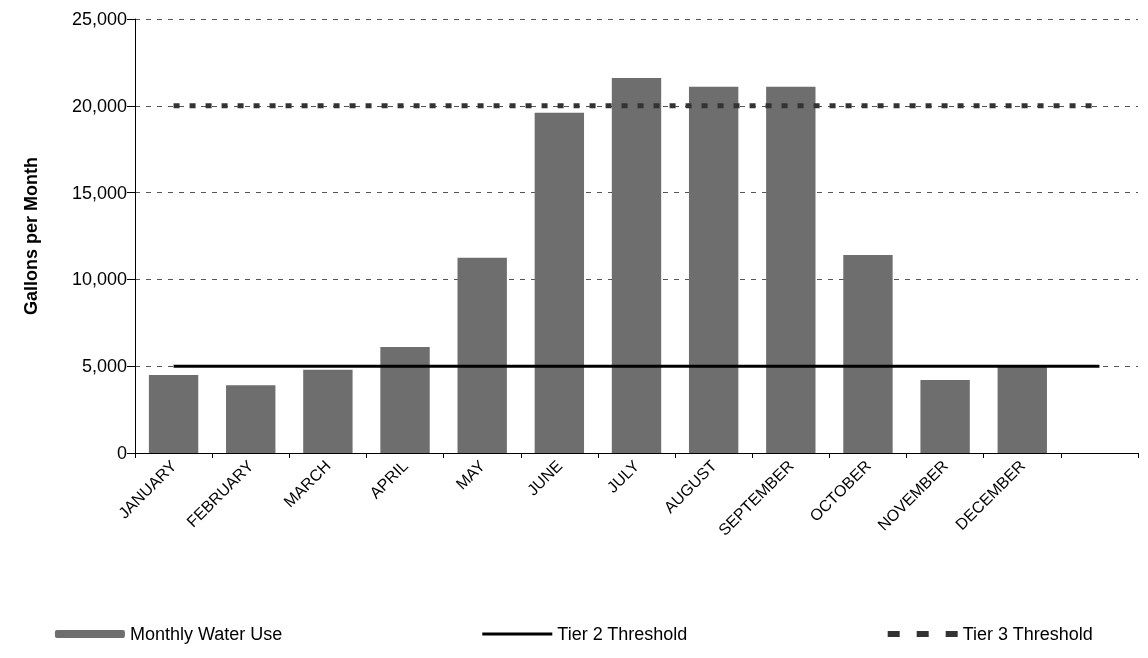 The width and height of the screenshot is (1148, 658). Describe the element at coordinates (31, 236) in the screenshot. I see `y-axis-title: Gallons per Month` at that location.